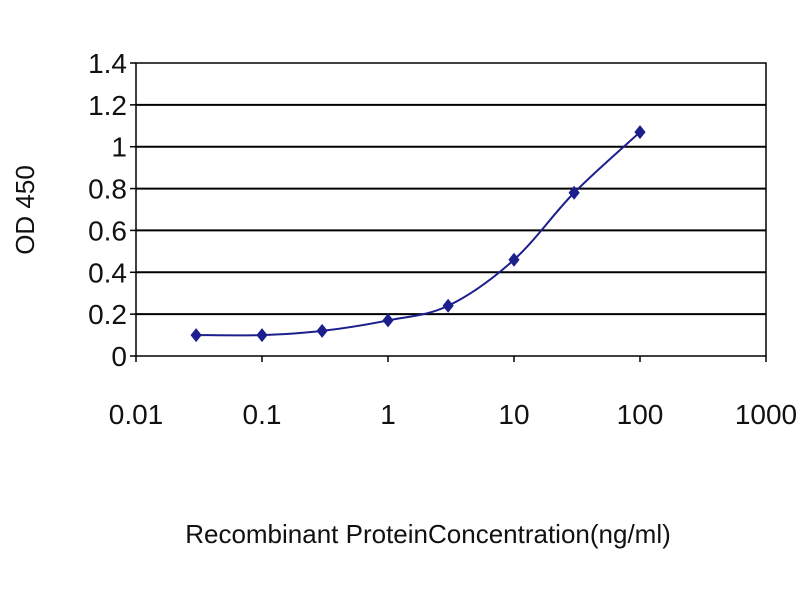 This screenshot has height=600, width=800. Describe the element at coordinates (107, 272) in the screenshot. I see `y-tick-label: 0.4` at that location.